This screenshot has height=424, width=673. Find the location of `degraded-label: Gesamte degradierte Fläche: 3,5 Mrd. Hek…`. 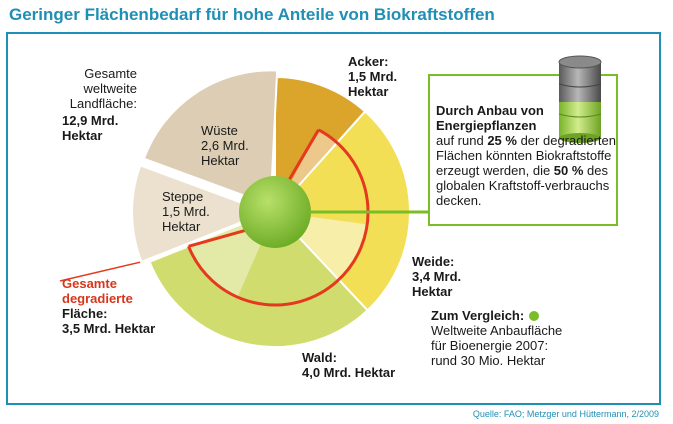

degraded-label: Gesamte degradierte Fläche: 3,5 Mrd. Hek… is located at coordinates (109, 306).